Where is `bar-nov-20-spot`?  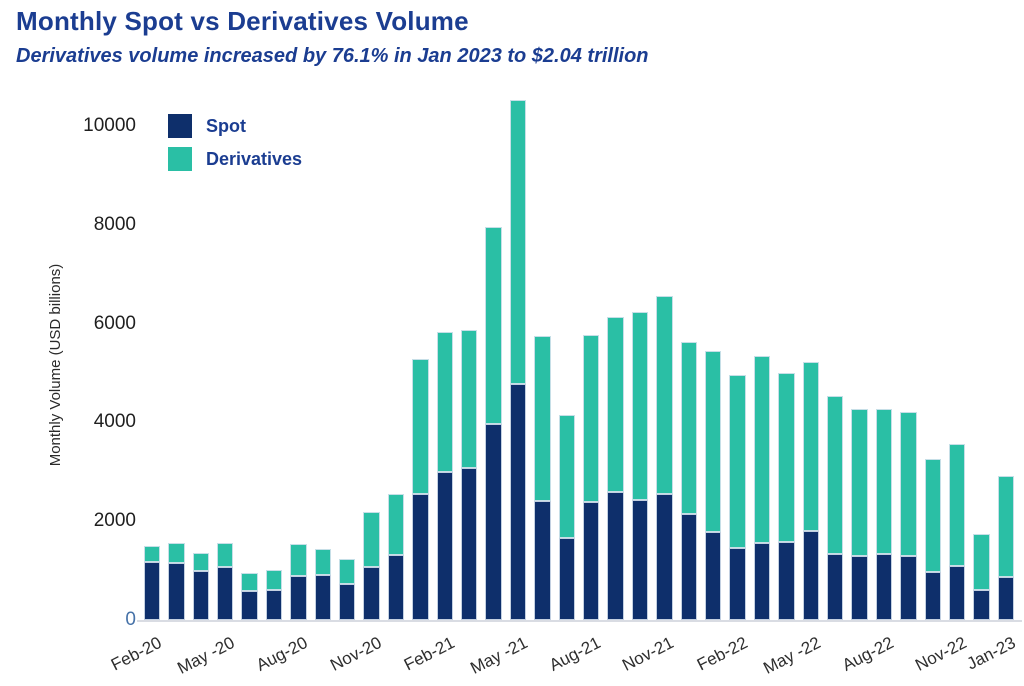
bar-nov-20-spot is located at coordinates (371, 593).